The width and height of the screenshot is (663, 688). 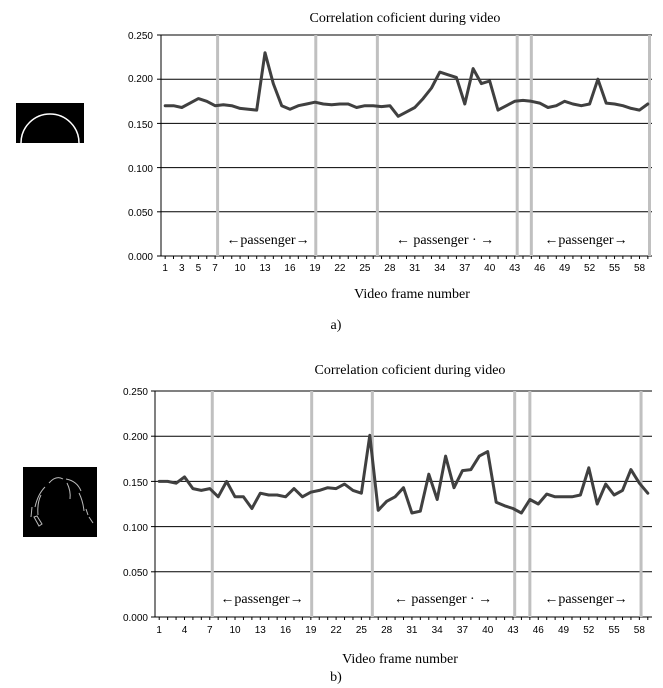 What do you see at coordinates (640, 630) in the screenshot?
I see `x-tick-label: 58` at bounding box center [640, 630].